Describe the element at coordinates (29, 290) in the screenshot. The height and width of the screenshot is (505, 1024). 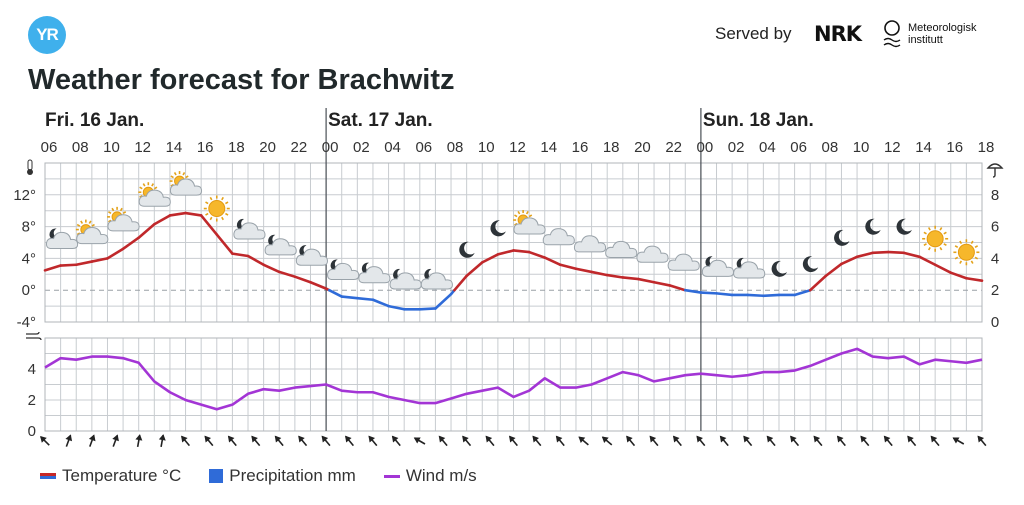
I see `temperature-tick: 0°` at that location.